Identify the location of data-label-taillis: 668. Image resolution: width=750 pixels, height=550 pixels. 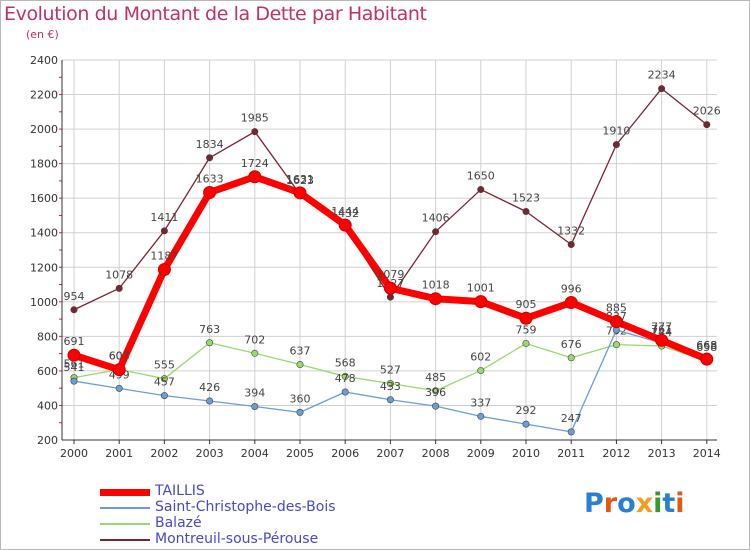
(706, 345).